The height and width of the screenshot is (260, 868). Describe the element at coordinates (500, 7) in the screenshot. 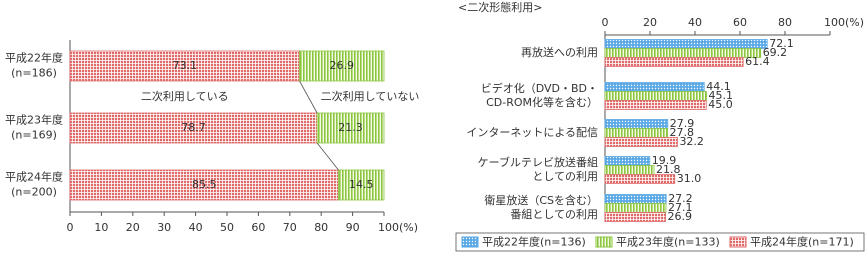

I see `chart-title: <二次形態利用>` at that location.